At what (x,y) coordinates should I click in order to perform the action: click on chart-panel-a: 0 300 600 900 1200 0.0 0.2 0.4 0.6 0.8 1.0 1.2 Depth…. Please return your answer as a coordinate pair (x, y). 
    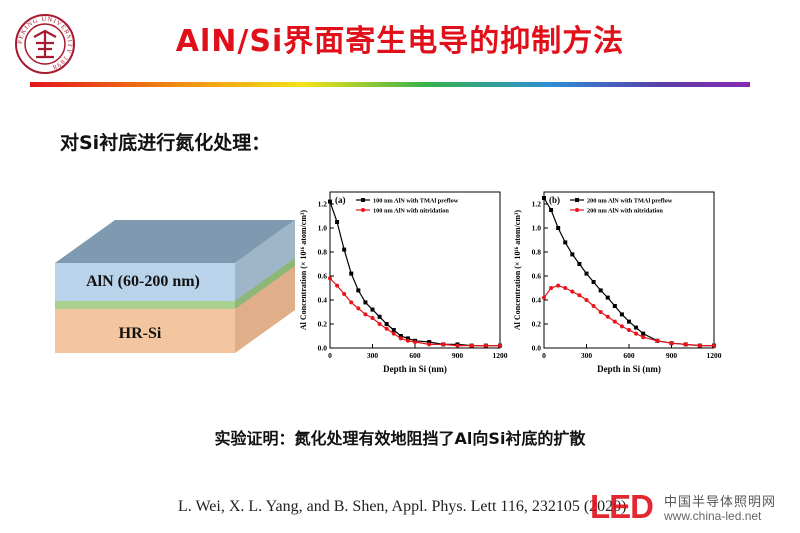
    Looking at the image, I should click on (404, 280).